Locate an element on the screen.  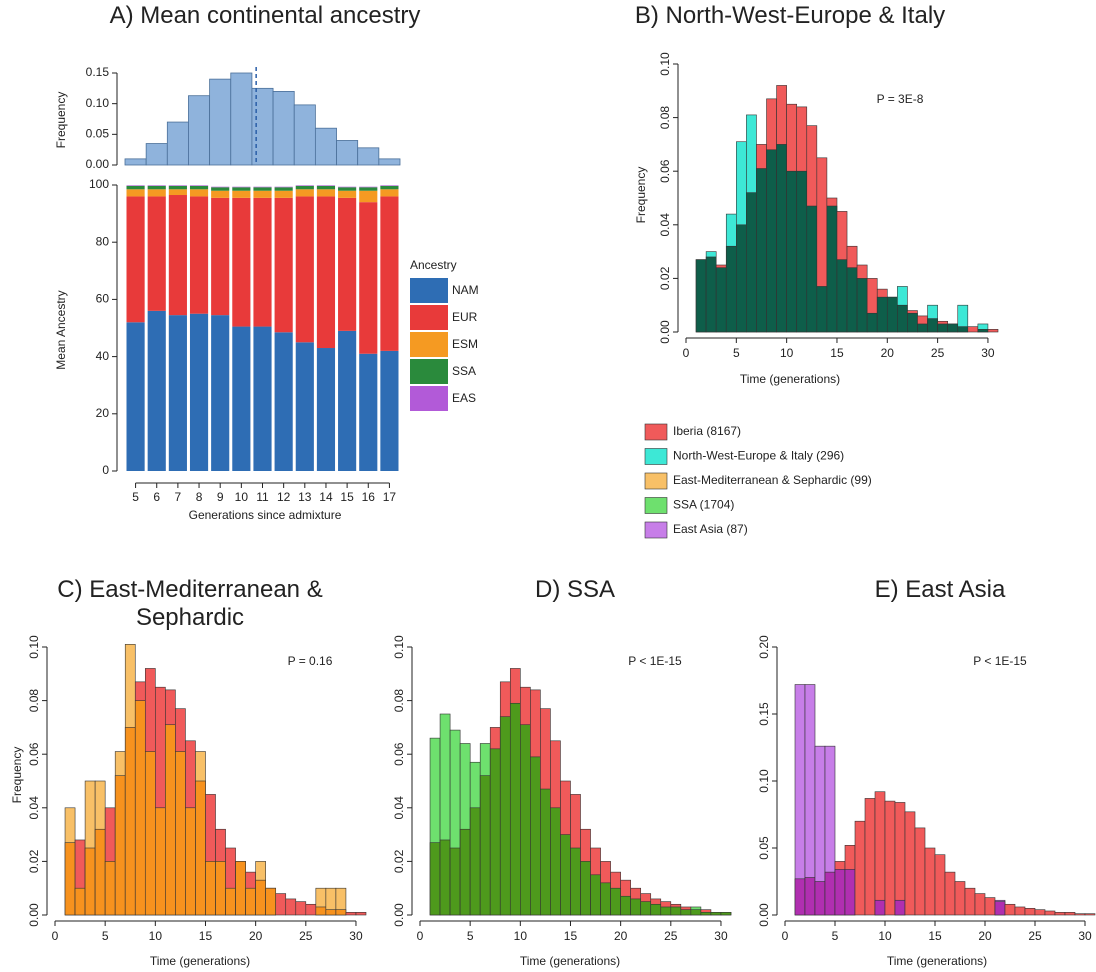
y-tick-label: 0.05 is located at coordinates (98, 134).